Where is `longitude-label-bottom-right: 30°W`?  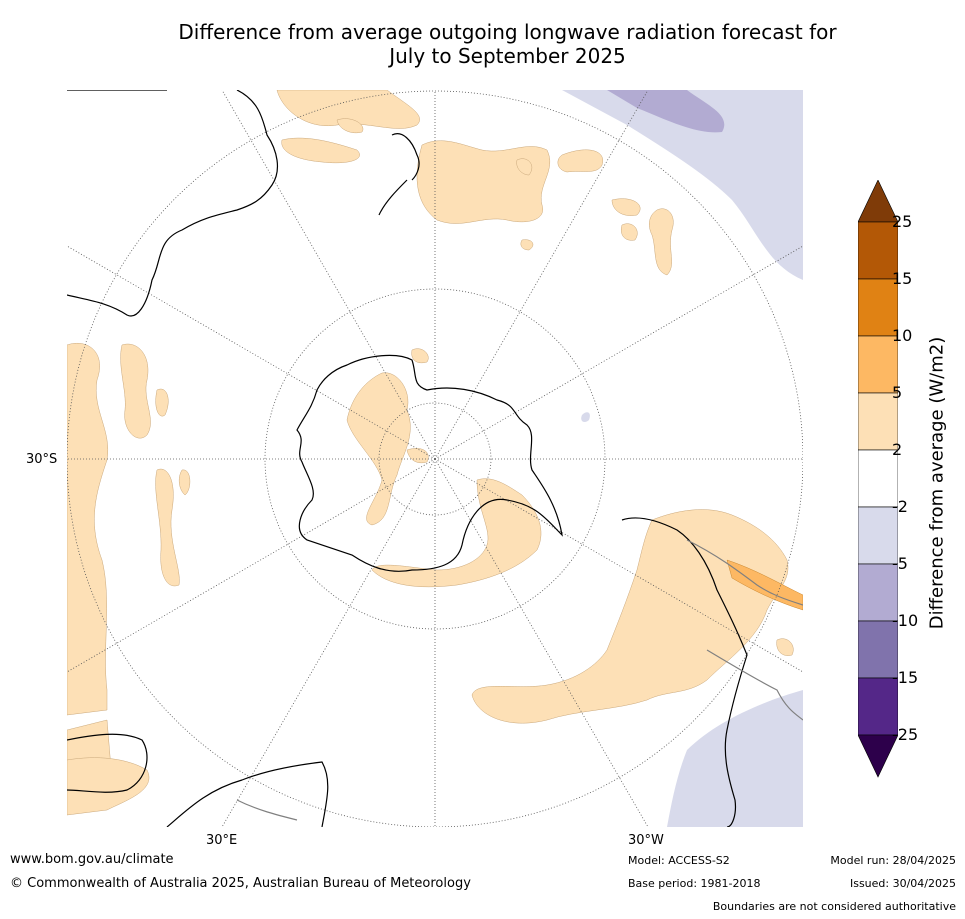
longitude-label-bottom-right: 30°W is located at coordinates (646, 840).